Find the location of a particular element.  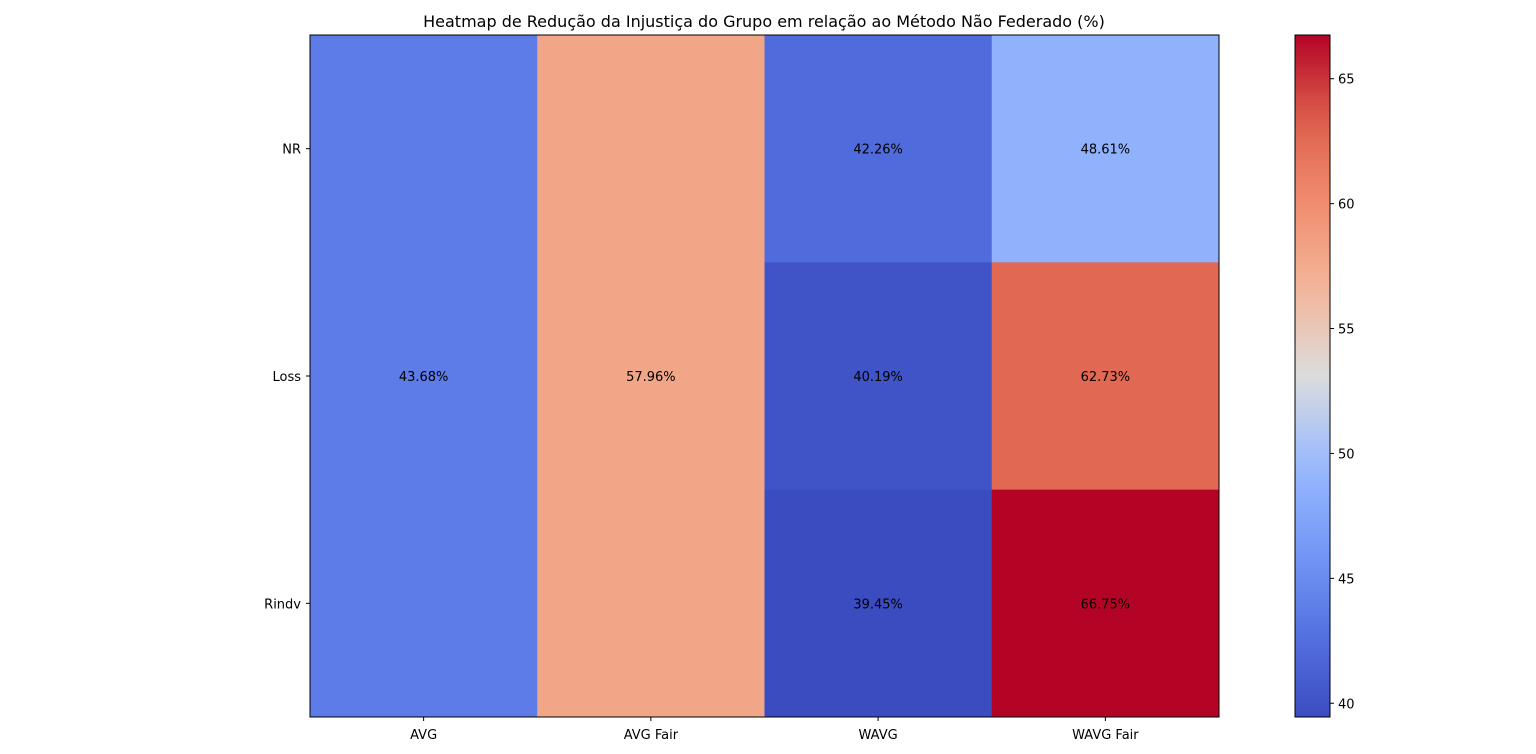

y-tick-label: Rindv is located at coordinates (282, 604).